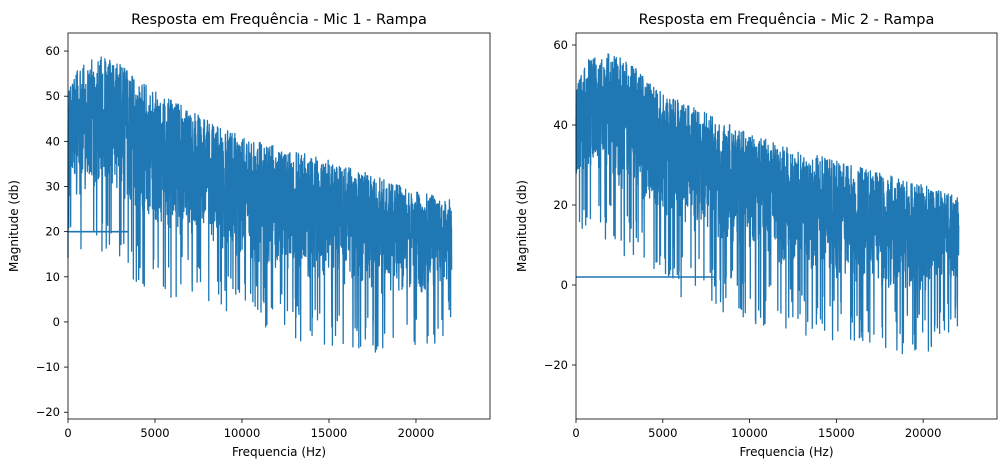  What do you see at coordinates (279, 20) in the screenshot?
I see `chart-title: Resposta em Frequência - Mic 1 - Rampa` at bounding box center [279, 20].